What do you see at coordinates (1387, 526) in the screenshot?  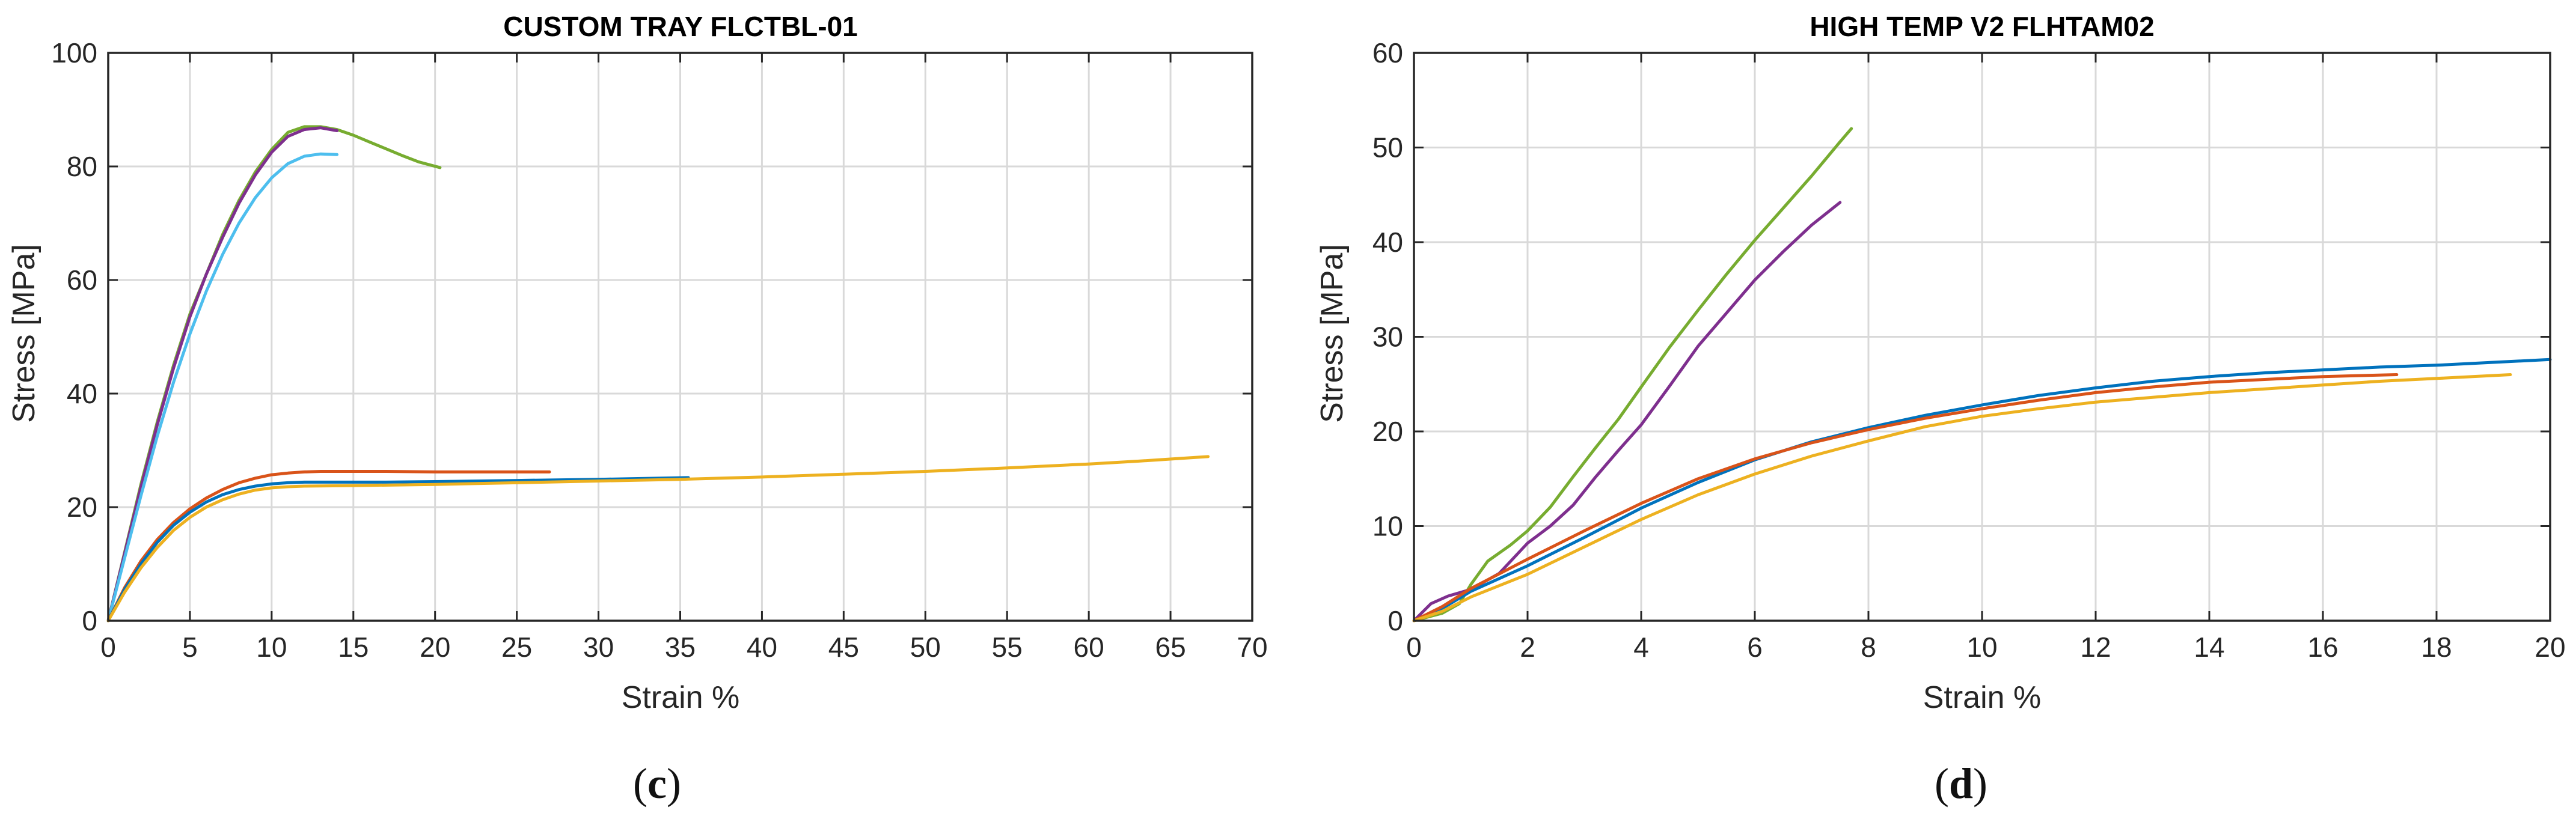 I see `y-tick-label: 10` at bounding box center [1387, 526].